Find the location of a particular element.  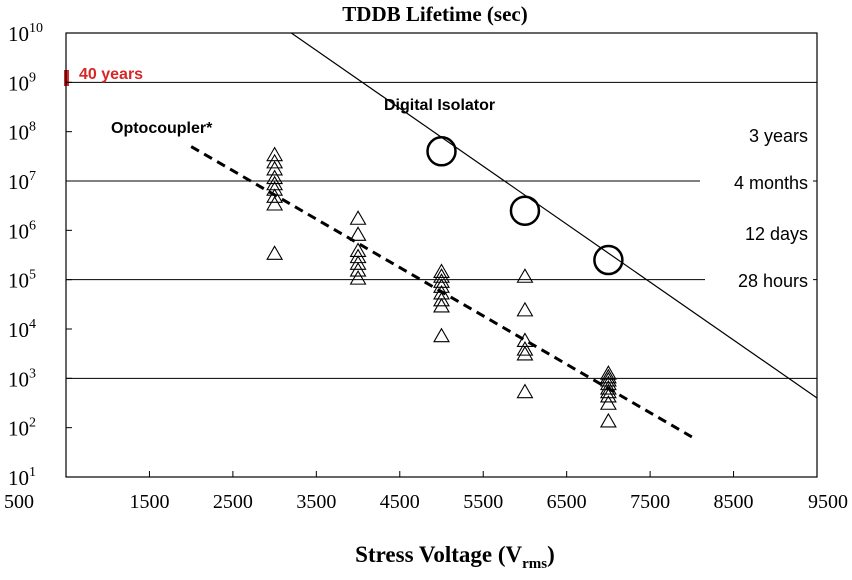

x-axis-ticks: 500 1500 2500 3500 4500 5500 6500 7500 8500 9500 is located at coordinates (426, 492).